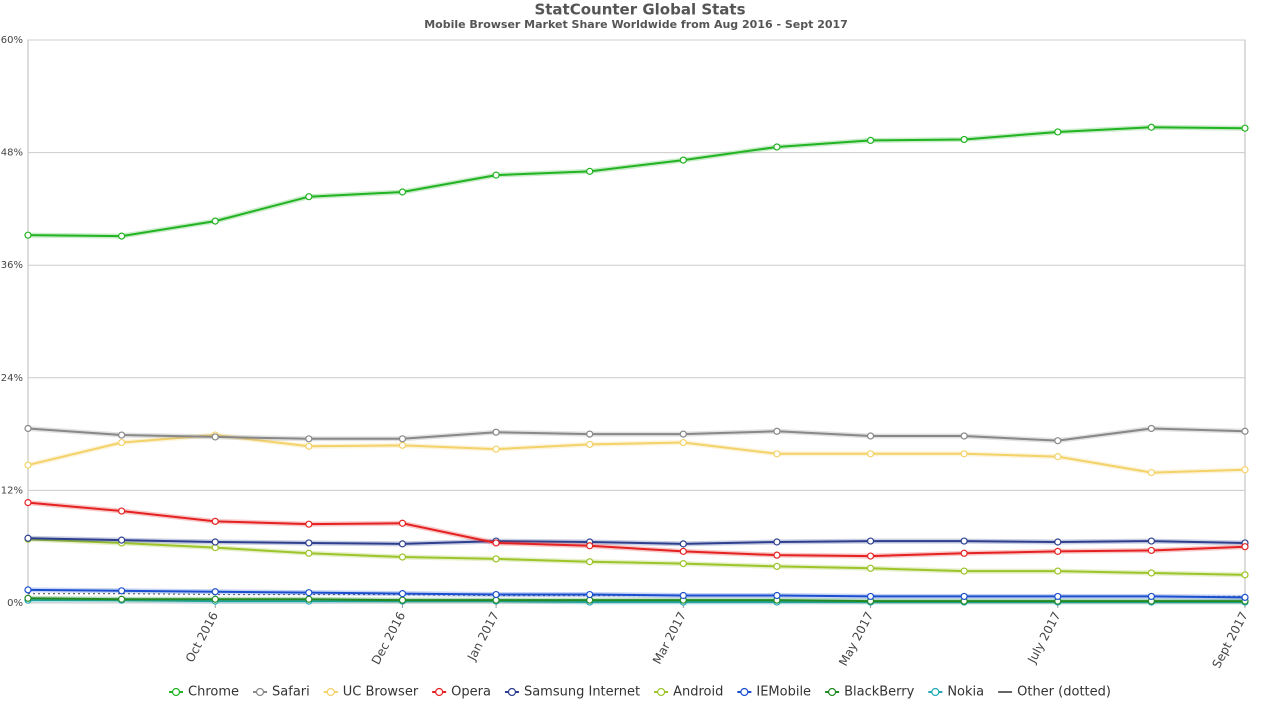 Image resolution: width=1280 pixels, height=720 pixels. What do you see at coordinates (879, 692) in the screenshot?
I see `legend-label: BlackBerry` at bounding box center [879, 692].